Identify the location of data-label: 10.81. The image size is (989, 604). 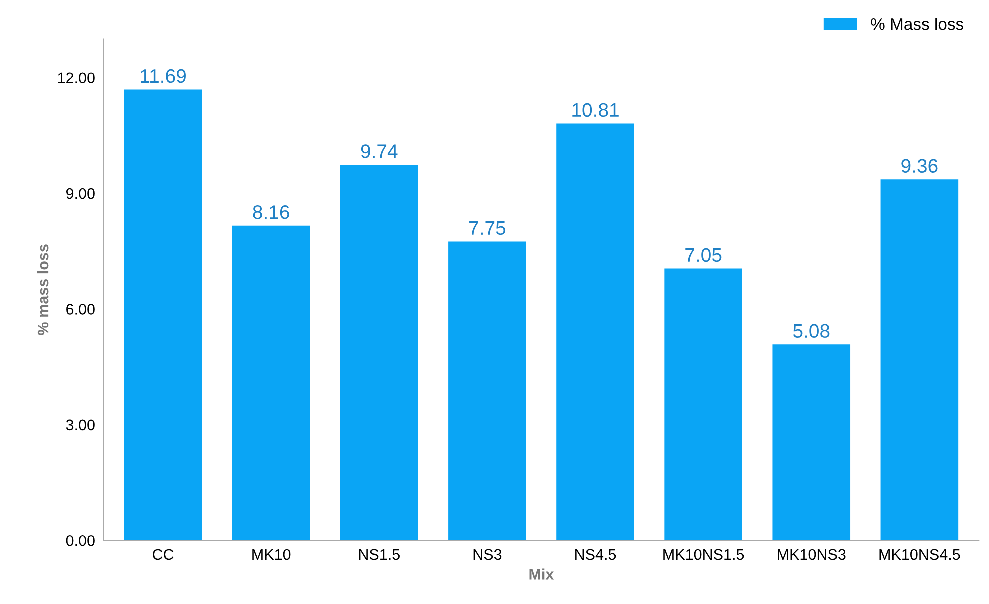
(595, 110).